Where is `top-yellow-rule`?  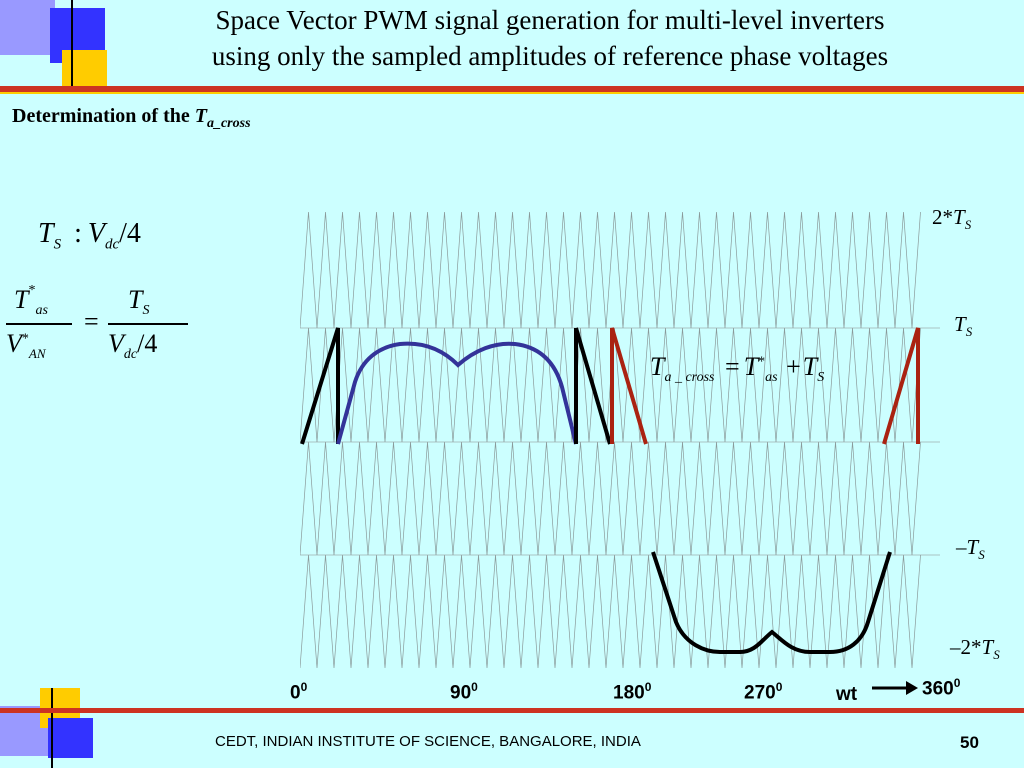
top-yellow-rule is located at coordinates (512, 93).